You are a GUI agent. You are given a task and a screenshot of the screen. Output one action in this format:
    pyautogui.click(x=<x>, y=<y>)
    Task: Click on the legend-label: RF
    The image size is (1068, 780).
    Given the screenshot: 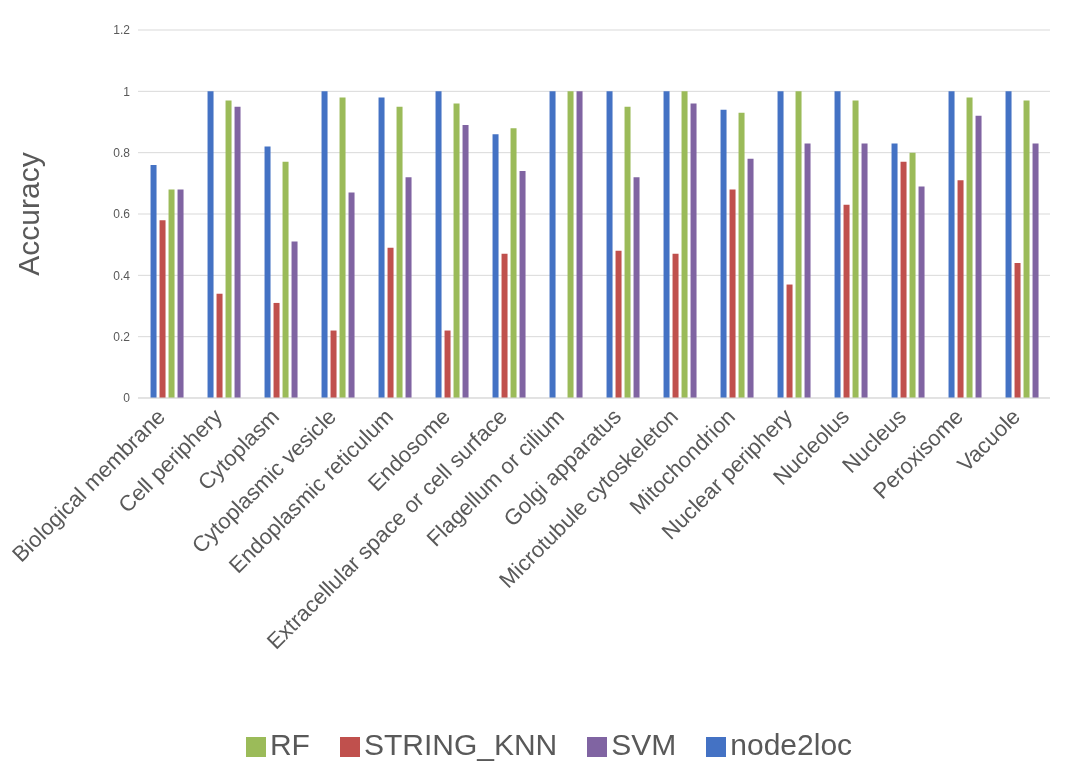 What is the action you would take?
    pyautogui.click(x=289, y=744)
    